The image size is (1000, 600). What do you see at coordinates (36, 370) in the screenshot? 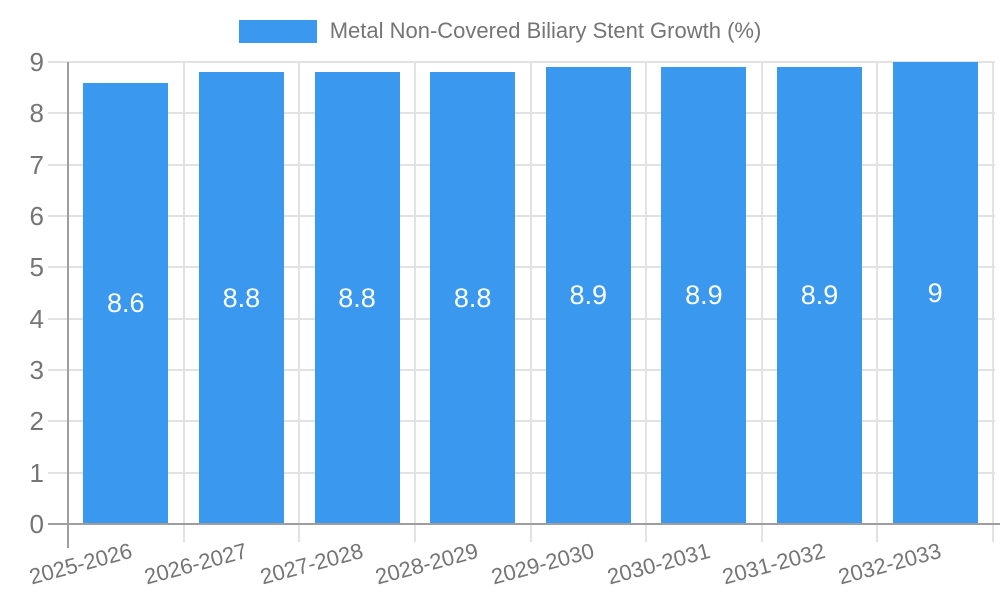
I see `y-tick-label: 3` at bounding box center [36, 370].